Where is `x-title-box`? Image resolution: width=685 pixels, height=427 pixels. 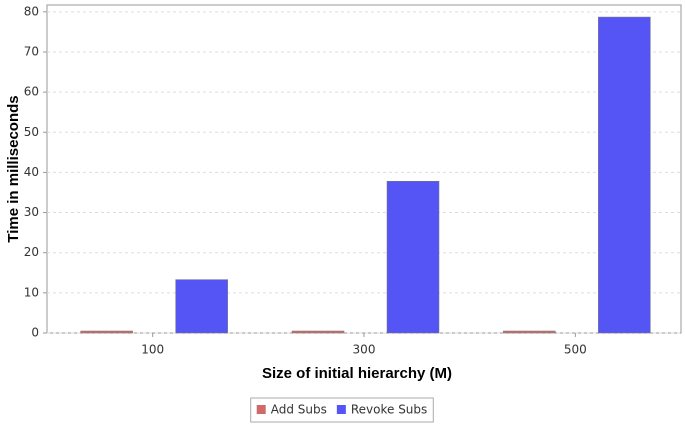
x-title-box is located at coordinates (357, 372).